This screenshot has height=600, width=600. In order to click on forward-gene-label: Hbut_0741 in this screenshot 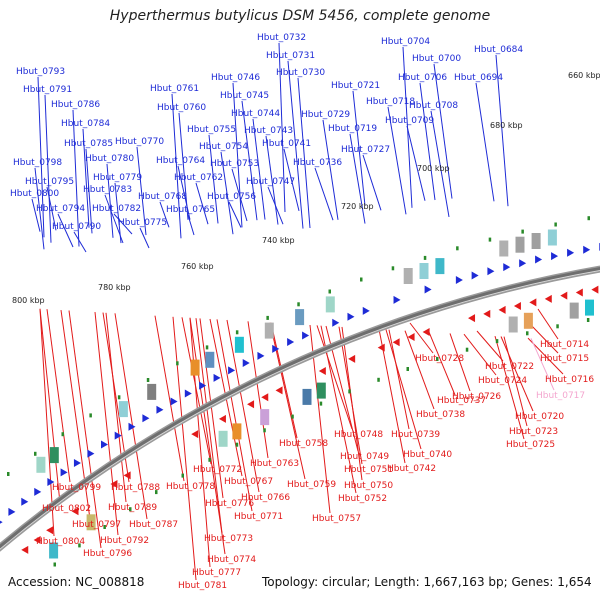, I will do `click(286, 144)`.